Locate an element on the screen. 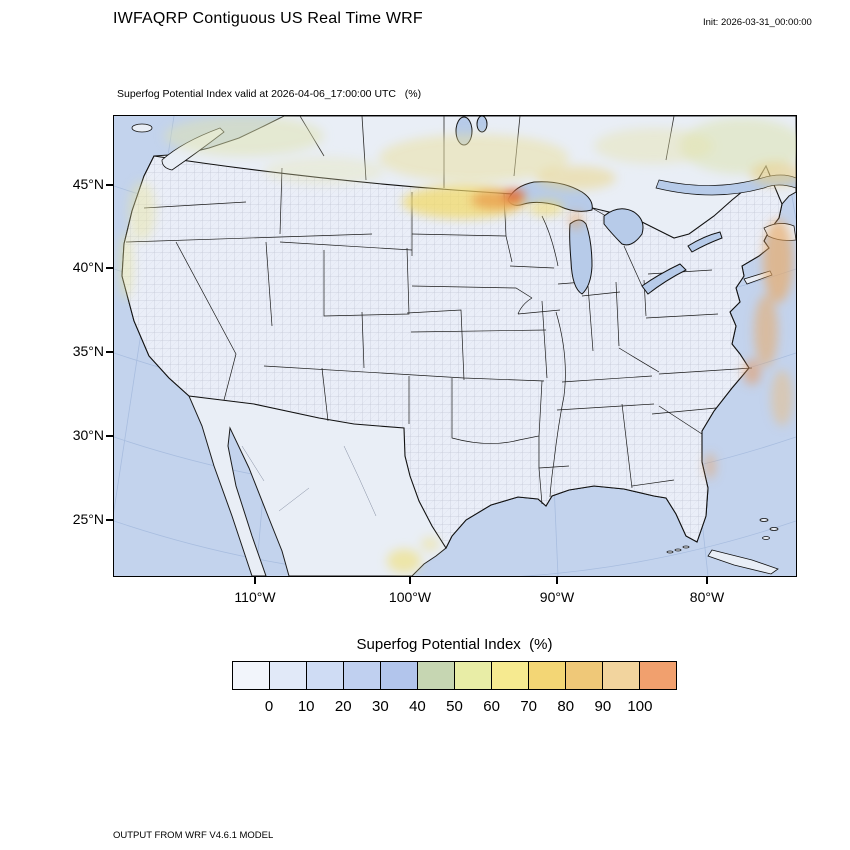  colorbar-tick-label: 0 is located at coordinates (269, 706).